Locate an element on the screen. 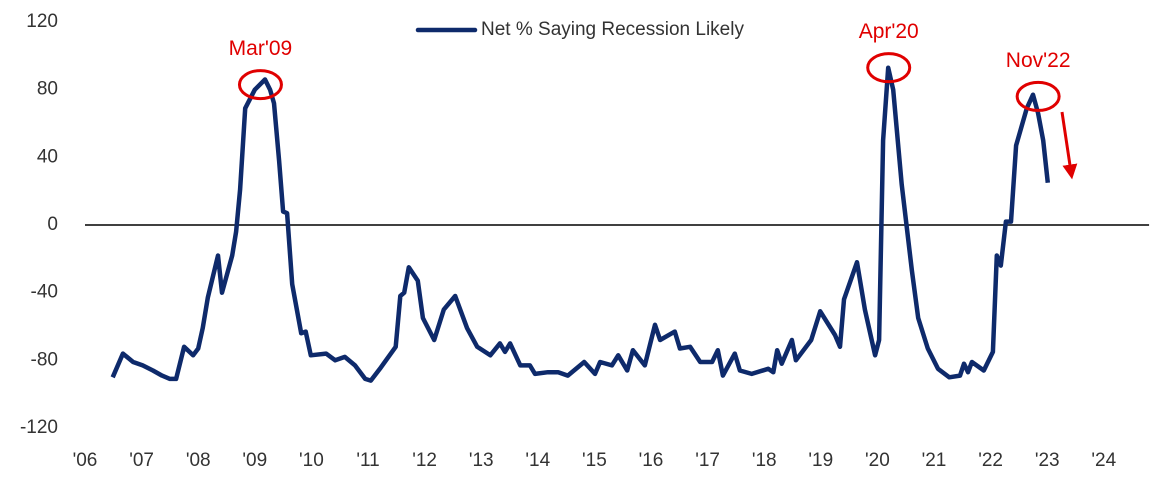 This screenshot has width=1167, height=484. x-tick-label: '06 is located at coordinates (85, 460).